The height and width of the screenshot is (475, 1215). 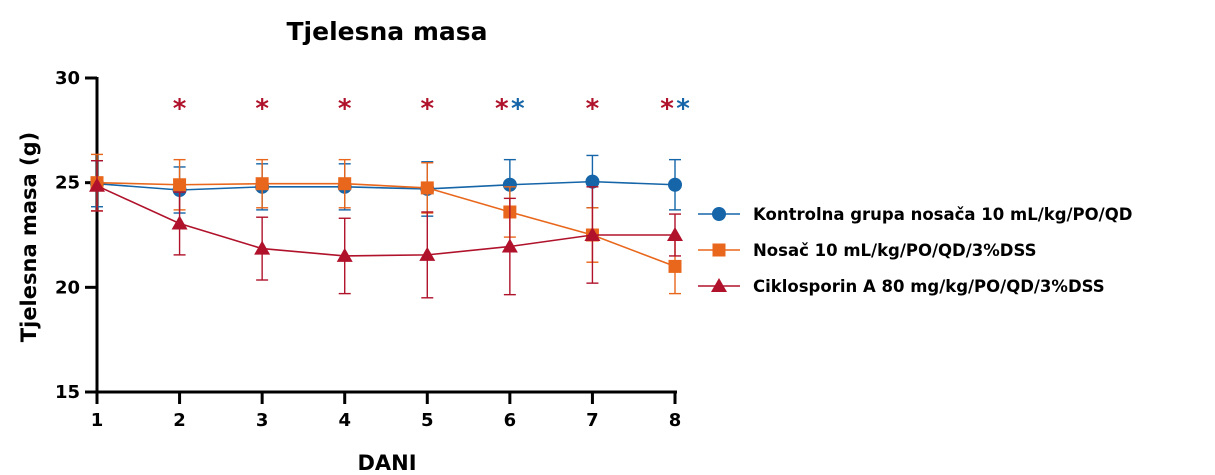 What do you see at coordinates (262, 420) in the screenshot?
I see `x-tick-label: 3` at bounding box center [262, 420].